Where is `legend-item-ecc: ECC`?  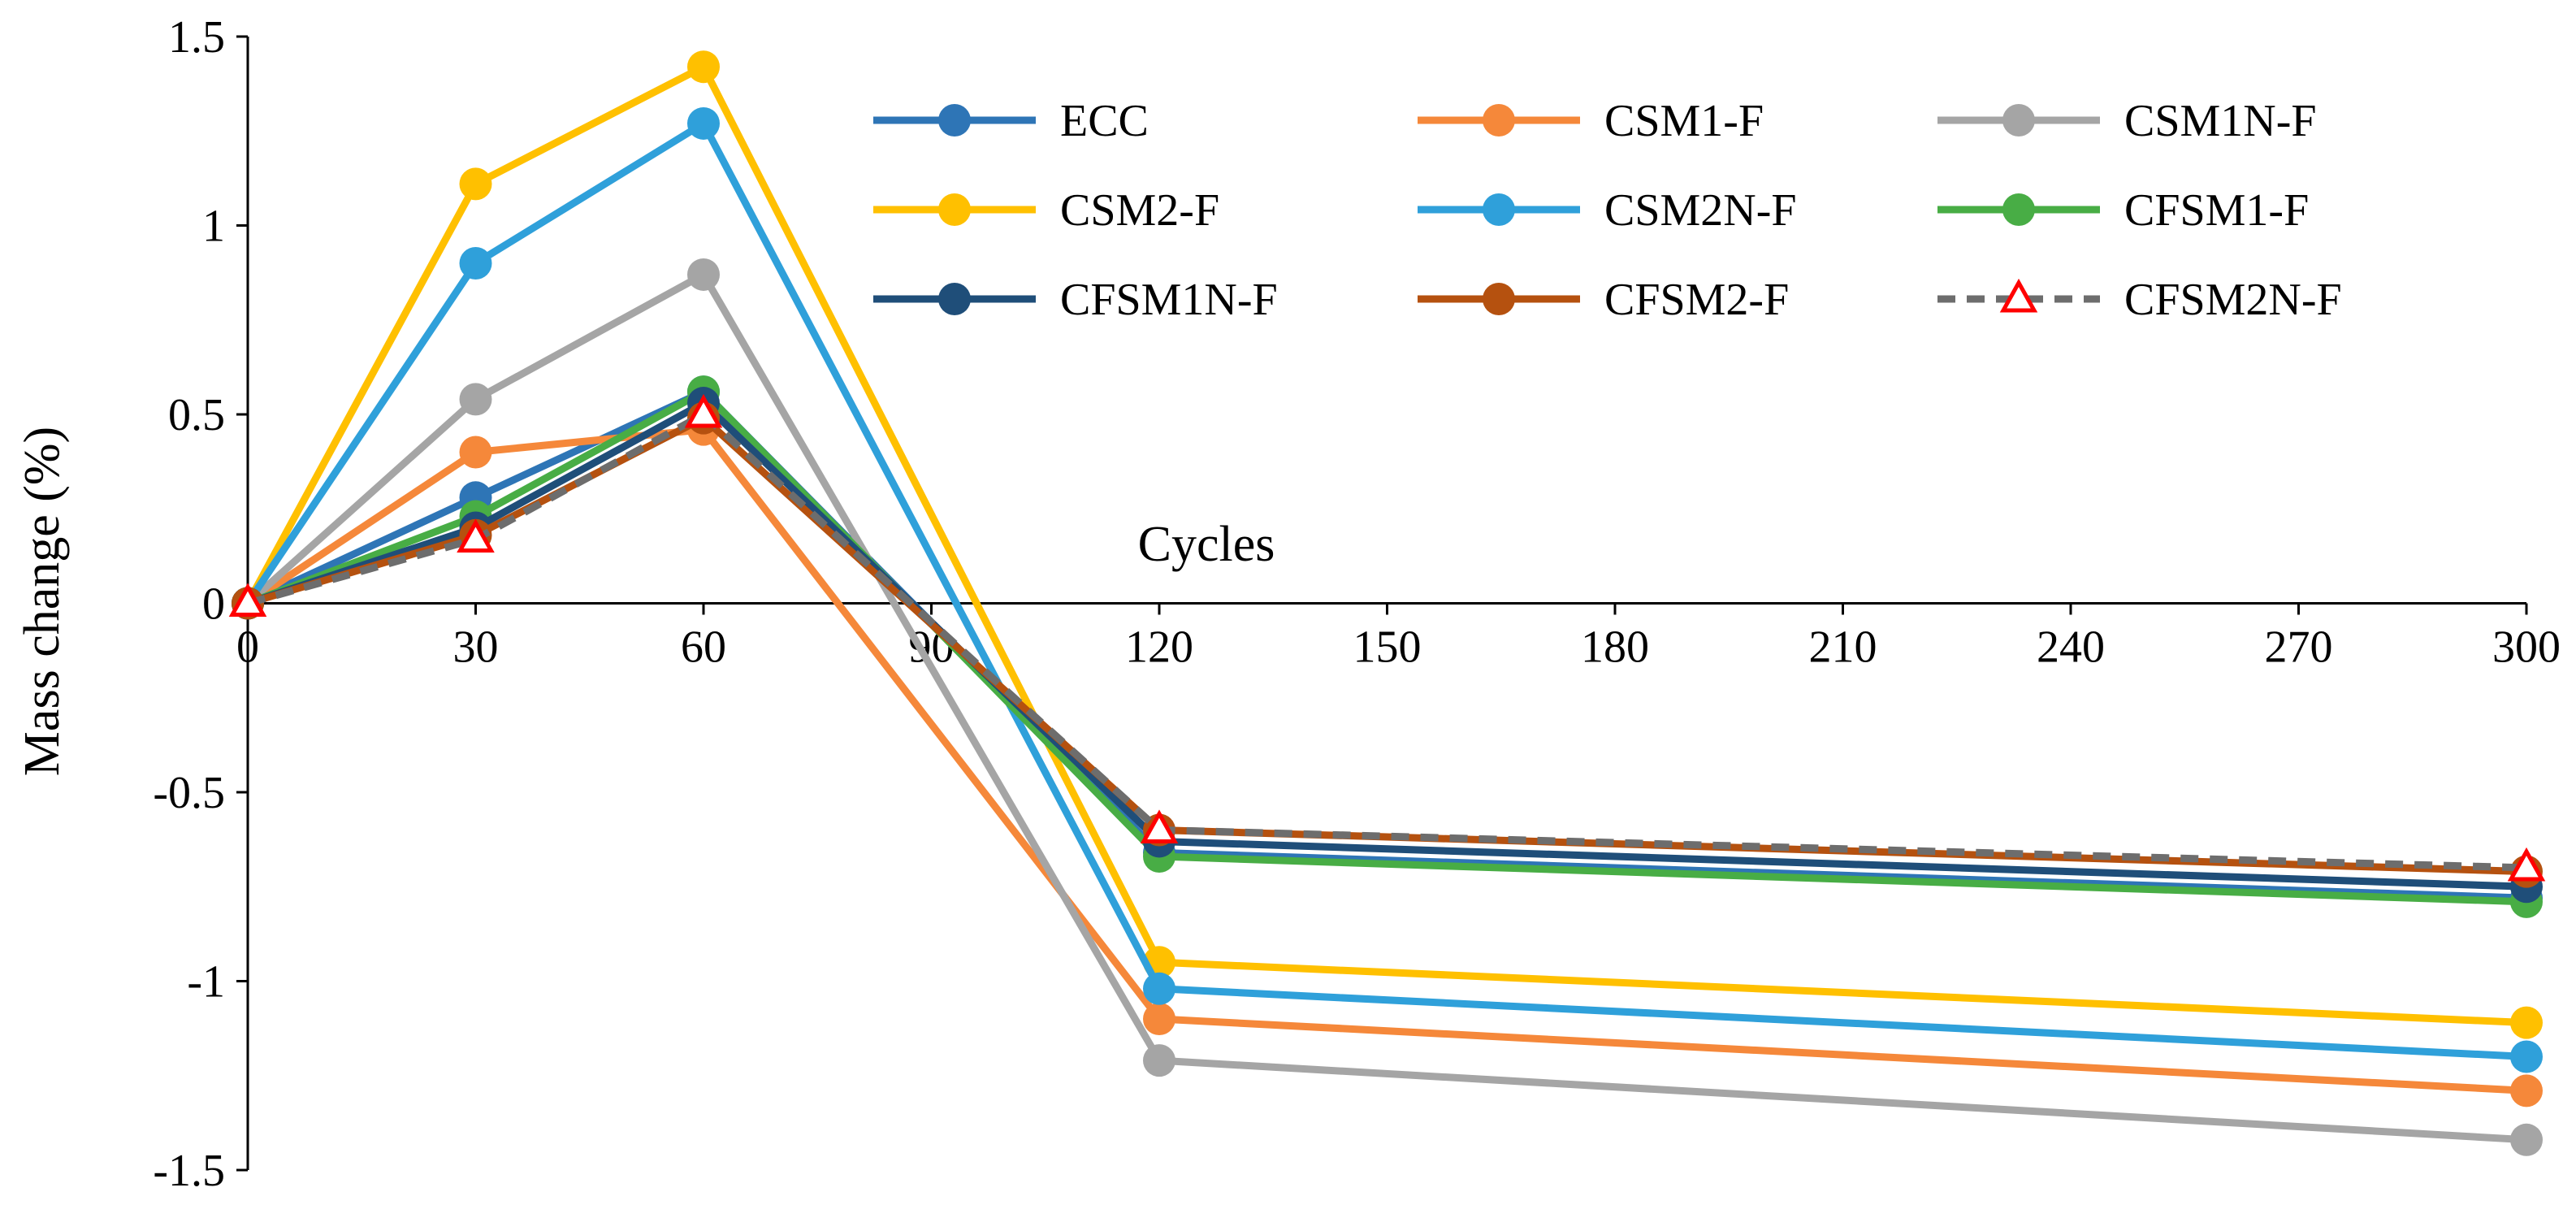
legend-item-ecc: ECC is located at coordinates (1011, 121).